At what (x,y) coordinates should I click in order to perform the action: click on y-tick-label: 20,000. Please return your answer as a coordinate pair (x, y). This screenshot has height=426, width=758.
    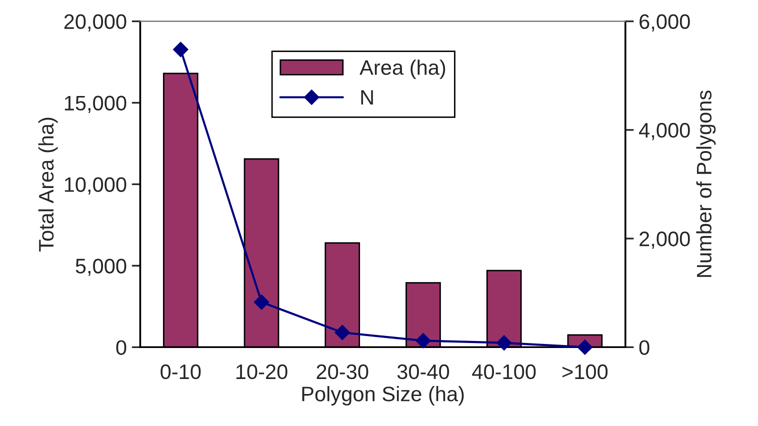
    Looking at the image, I should click on (95, 23).